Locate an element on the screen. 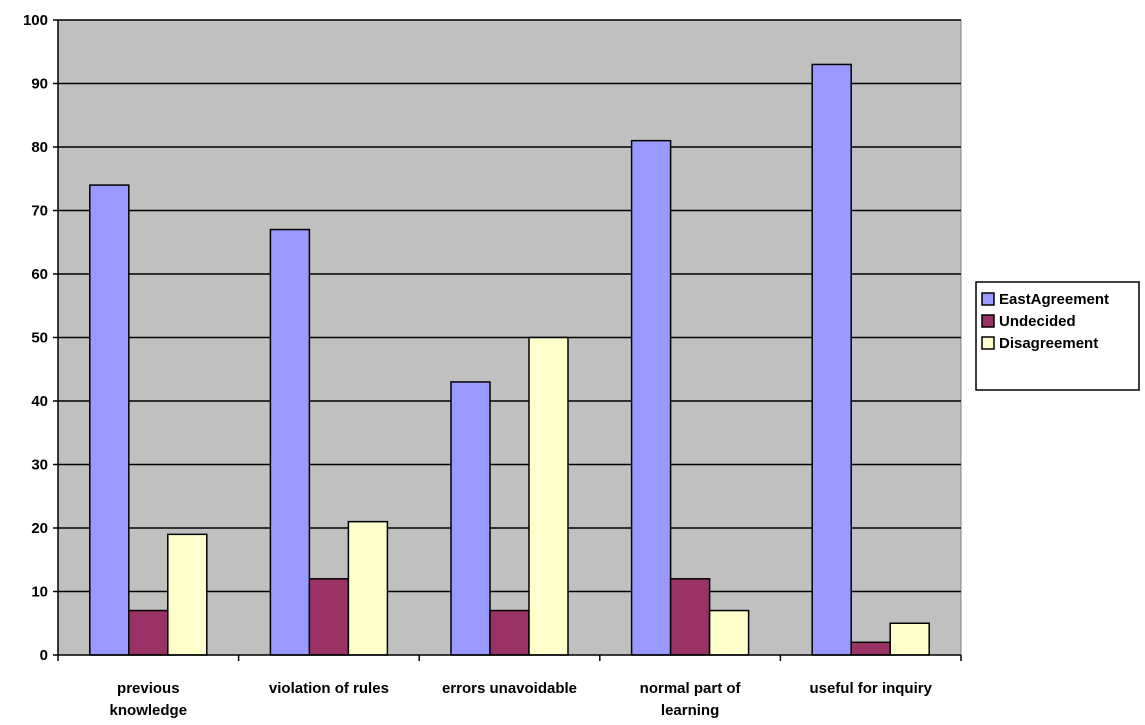  legend-swatch-disagreement is located at coordinates (988, 343).